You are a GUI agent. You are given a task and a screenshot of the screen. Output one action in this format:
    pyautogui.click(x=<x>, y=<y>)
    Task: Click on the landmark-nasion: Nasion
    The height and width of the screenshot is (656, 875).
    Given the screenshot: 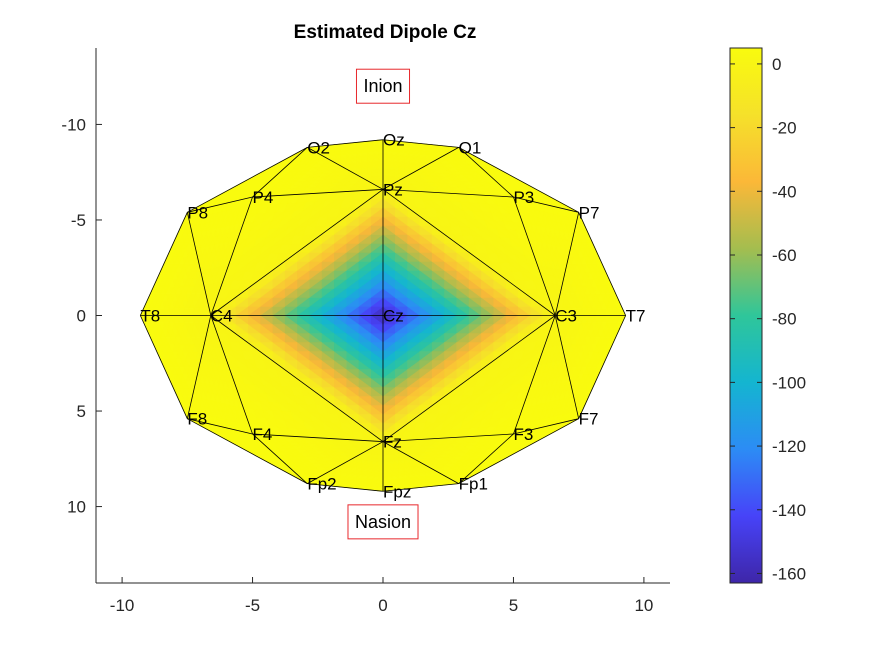 What is the action you would take?
    pyautogui.click(x=383, y=522)
    